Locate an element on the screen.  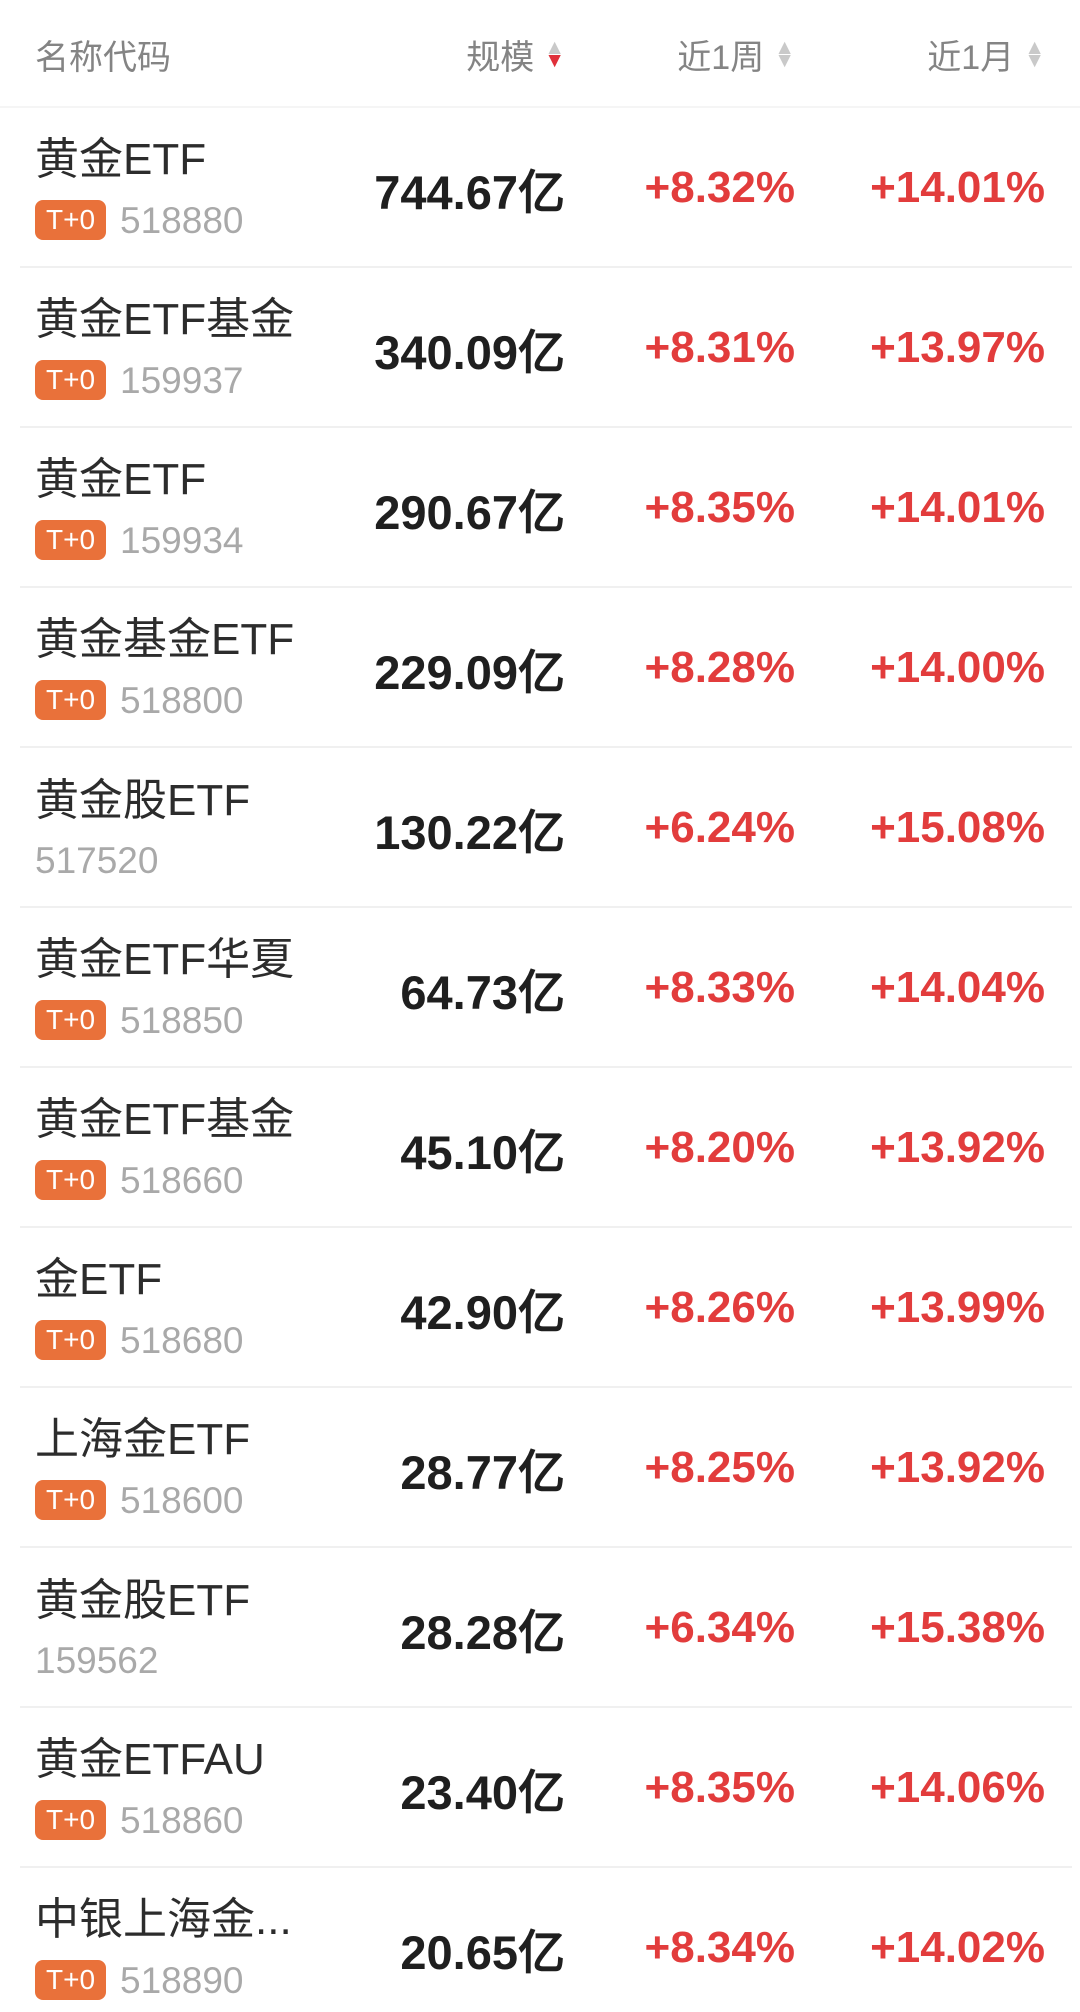
column-header-label: 近1周 is located at coordinates (721, 57).